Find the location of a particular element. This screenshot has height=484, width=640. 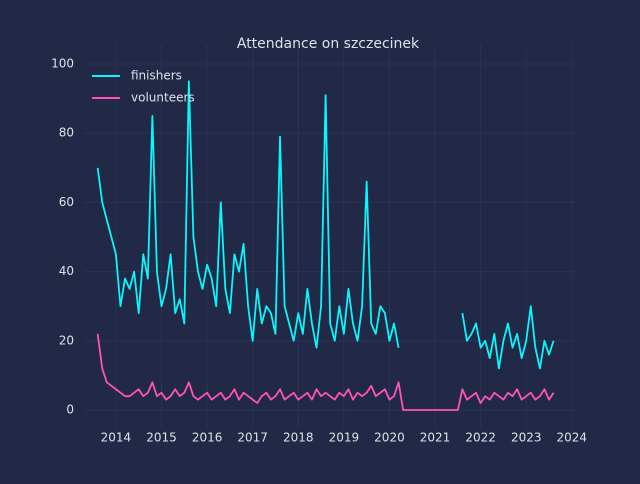

x-tick-label: 2014 is located at coordinates (116, 438).